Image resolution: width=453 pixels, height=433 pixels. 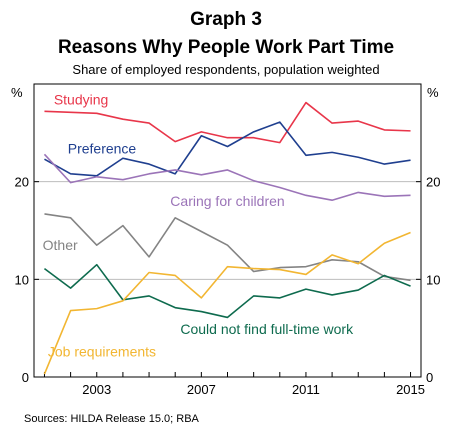 What do you see at coordinates (410, 389) in the screenshot?
I see `x-tick-label: 2015` at bounding box center [410, 389].